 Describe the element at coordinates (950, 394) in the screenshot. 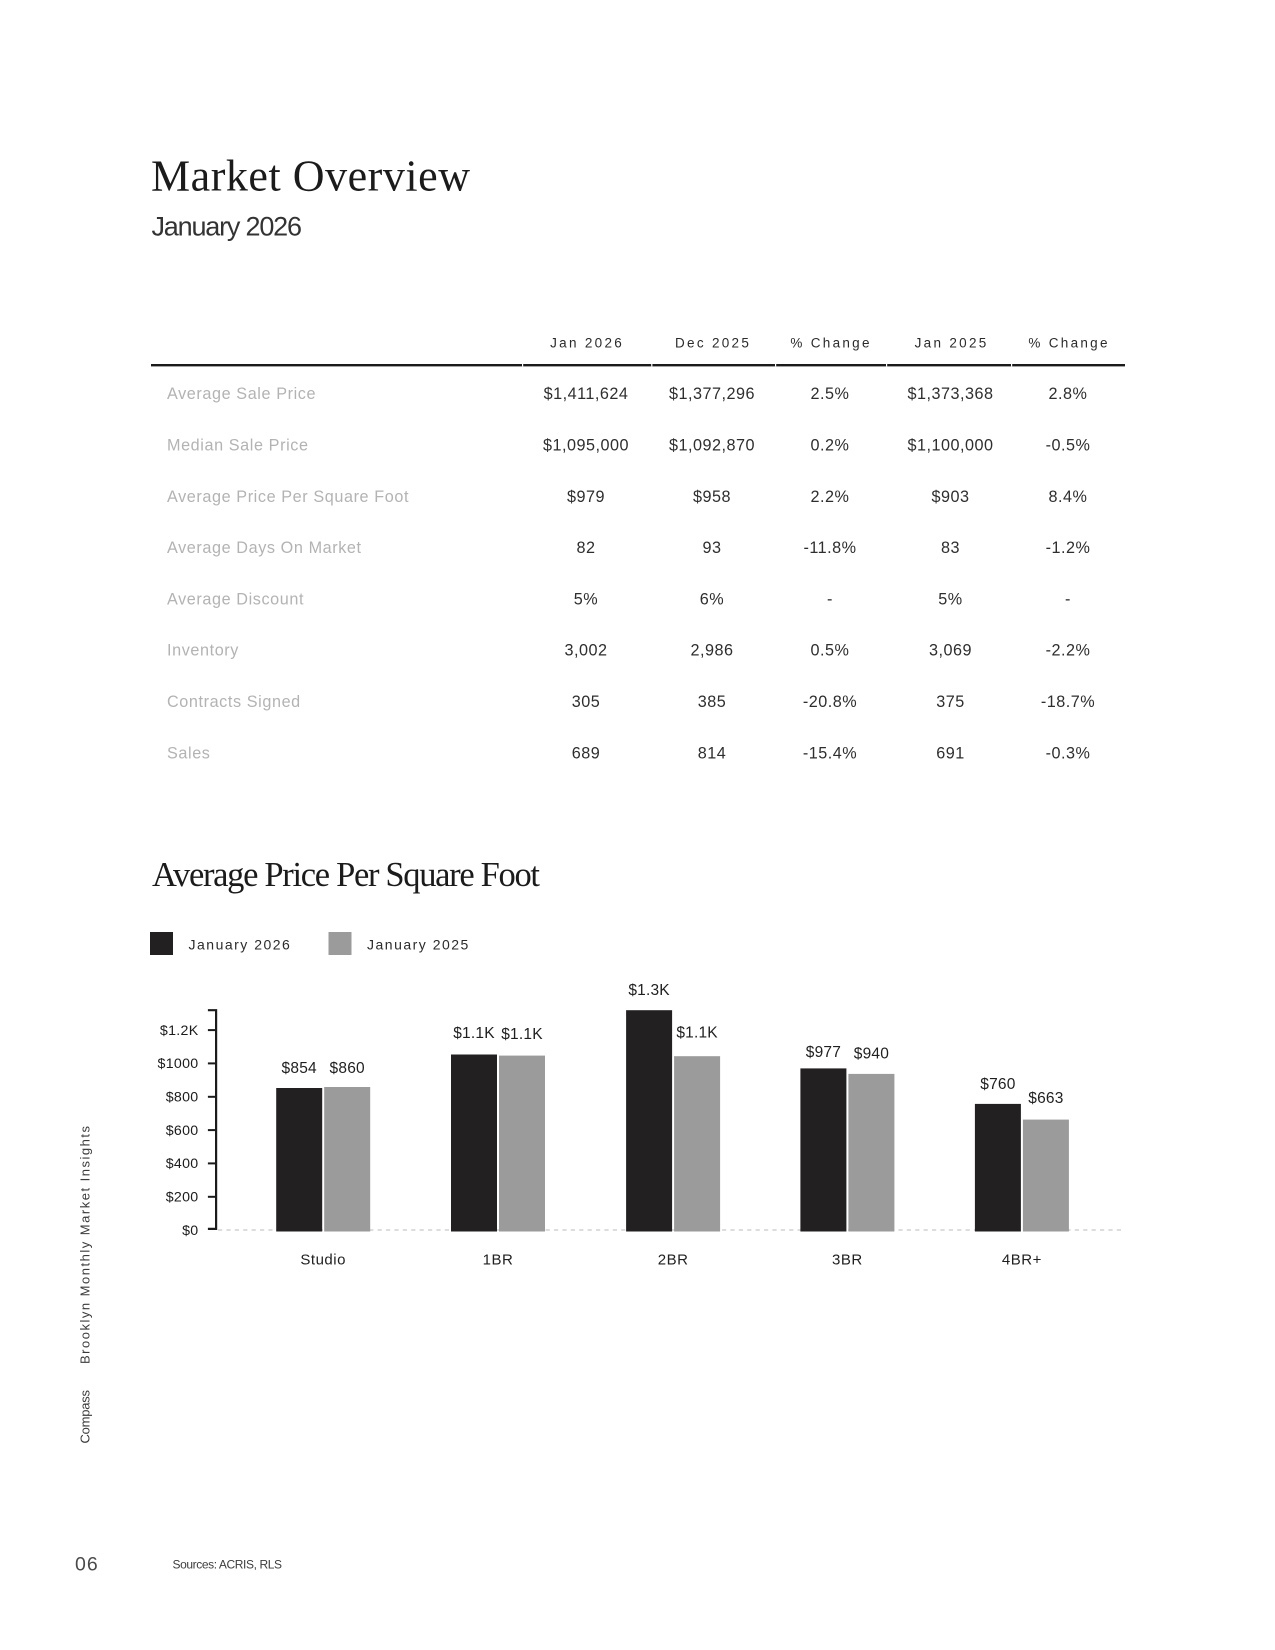

I see `svg-text: $1,373,368` at that location.